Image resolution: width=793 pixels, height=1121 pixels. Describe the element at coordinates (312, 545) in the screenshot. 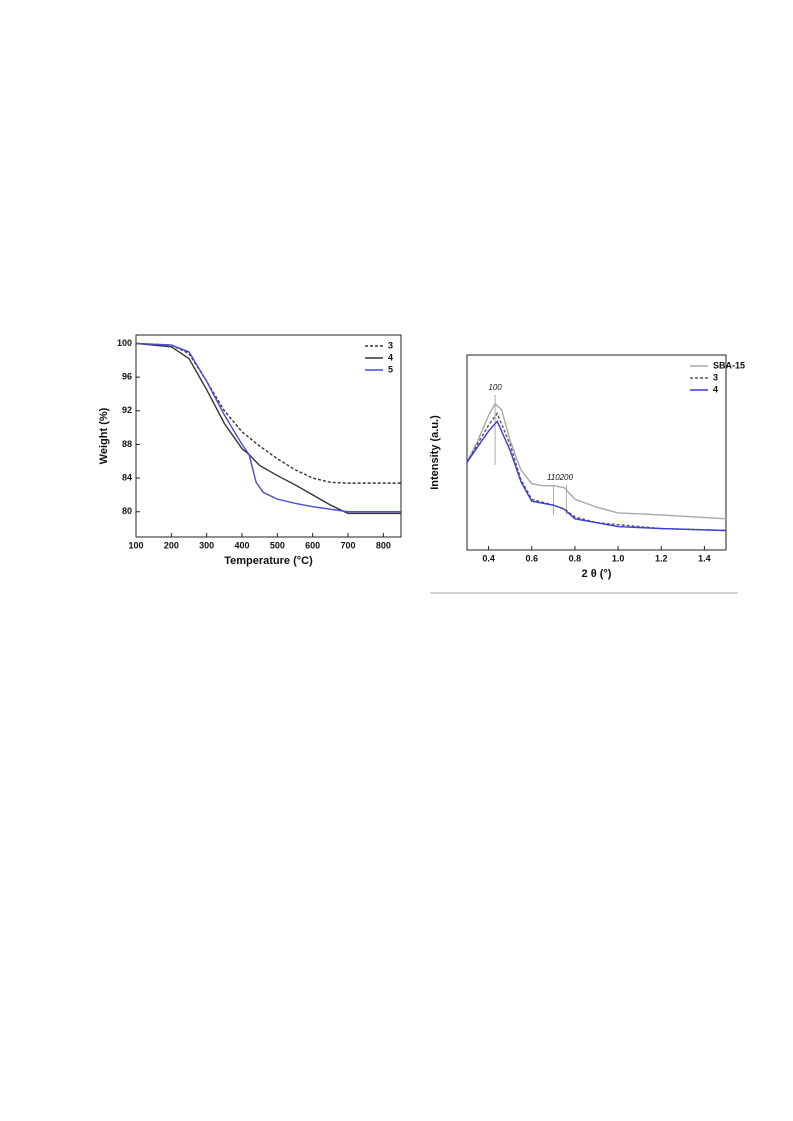

I see `x-tick-label: 600` at that location.